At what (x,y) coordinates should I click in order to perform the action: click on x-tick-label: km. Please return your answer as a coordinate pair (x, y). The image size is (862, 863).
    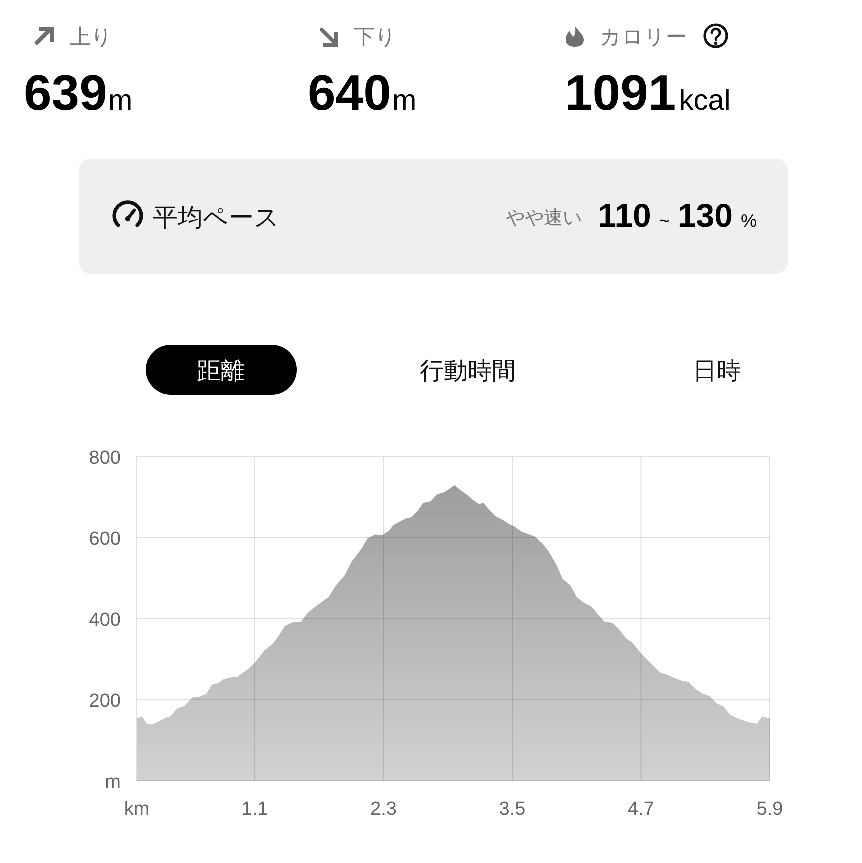
    Looking at the image, I should click on (137, 809).